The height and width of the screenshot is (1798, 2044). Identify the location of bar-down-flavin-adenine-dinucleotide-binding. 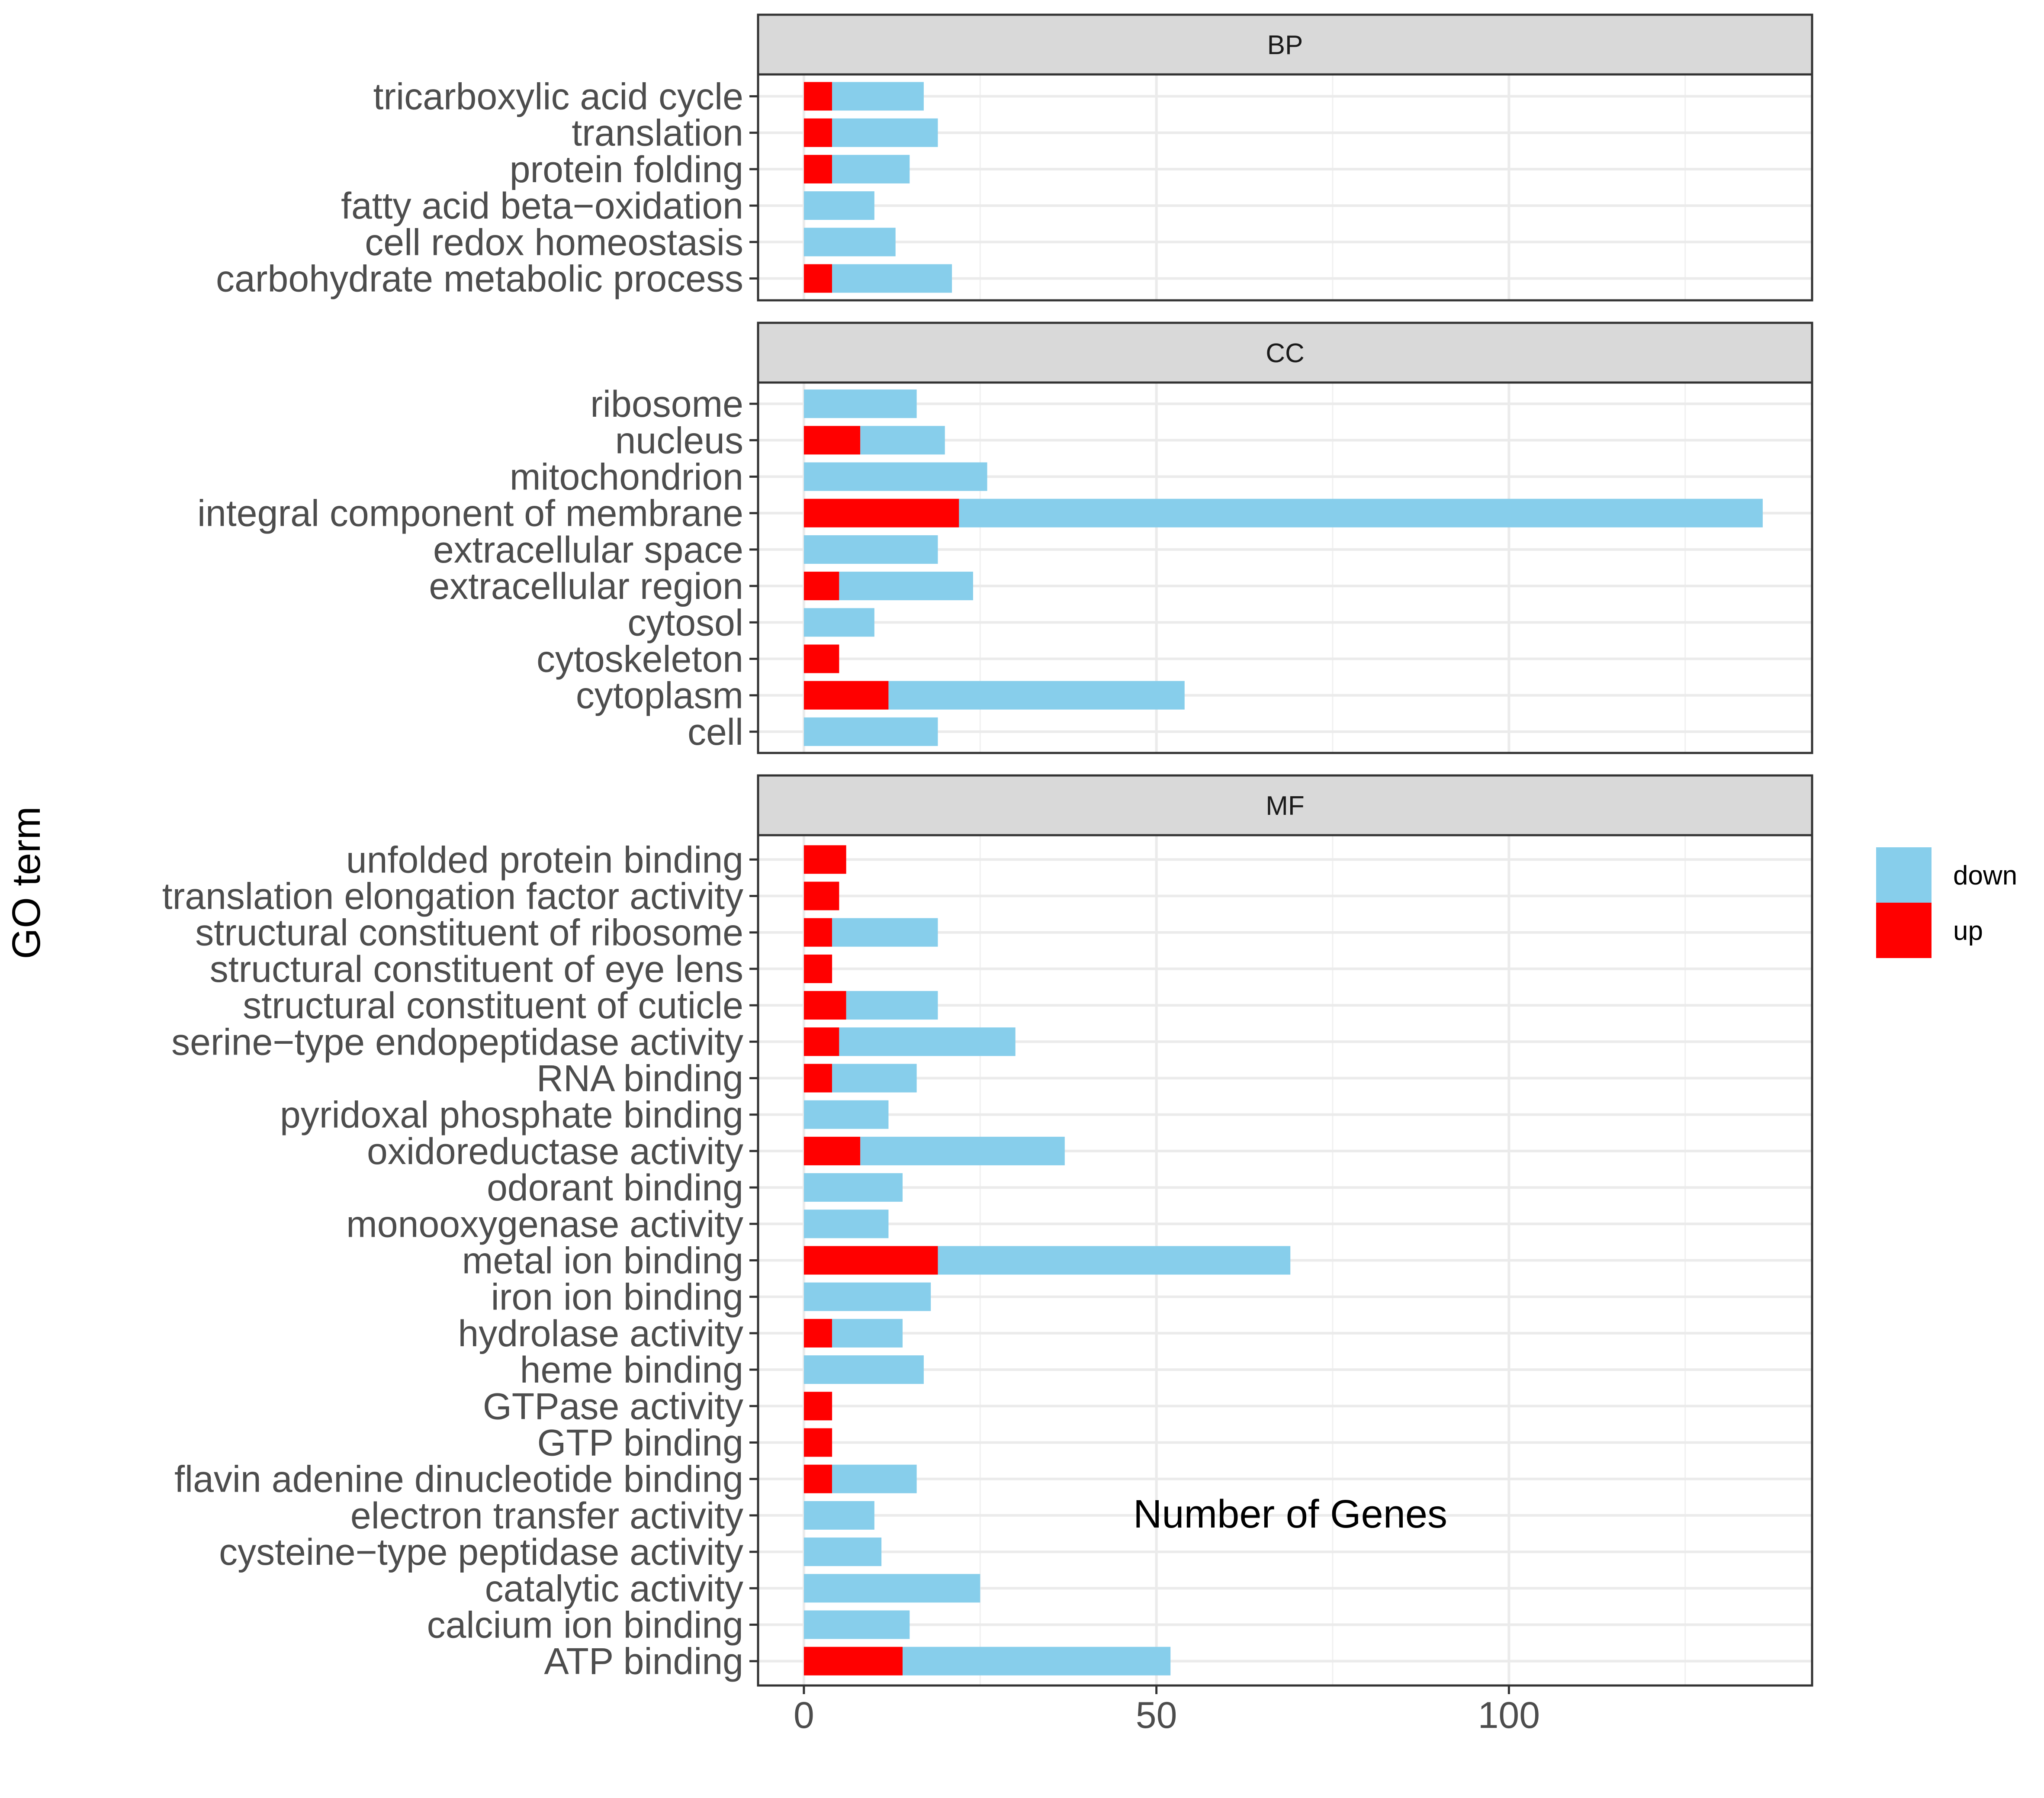
(875, 1478).